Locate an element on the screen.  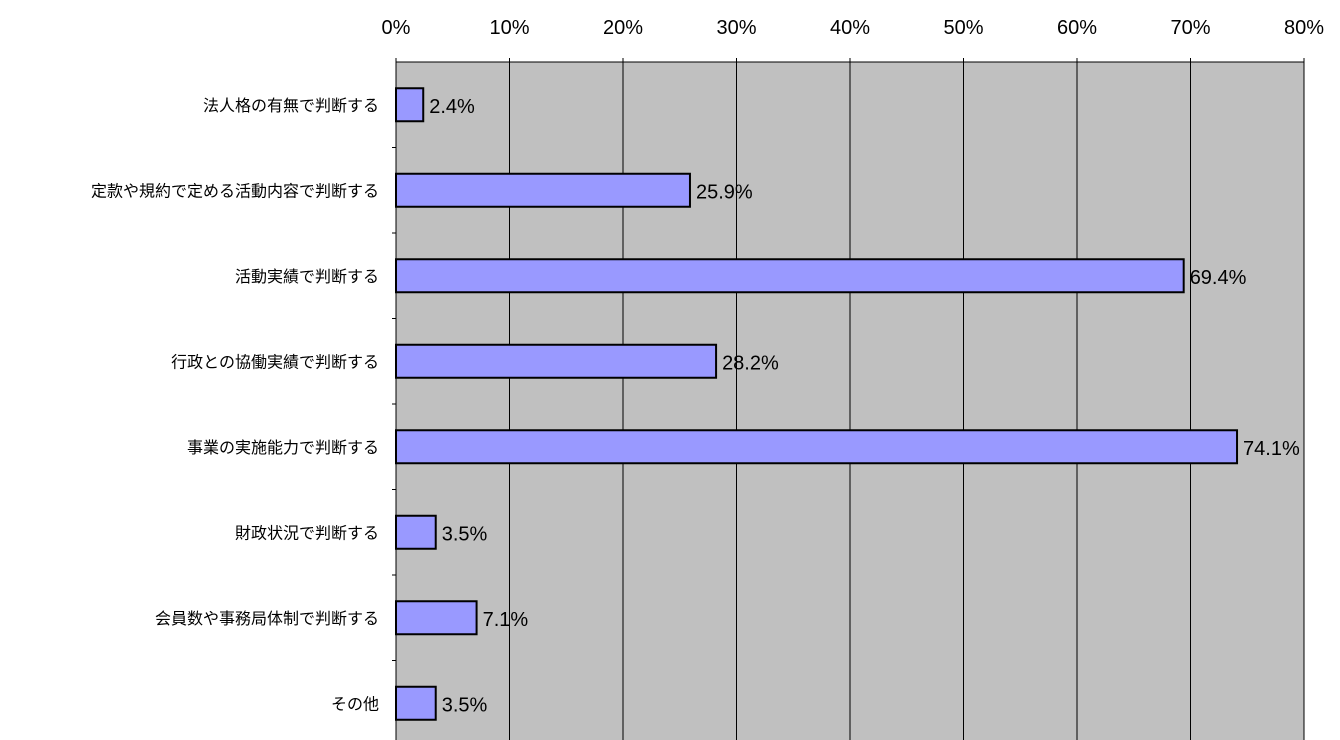
data-label: 28.2% is located at coordinates (750, 363).